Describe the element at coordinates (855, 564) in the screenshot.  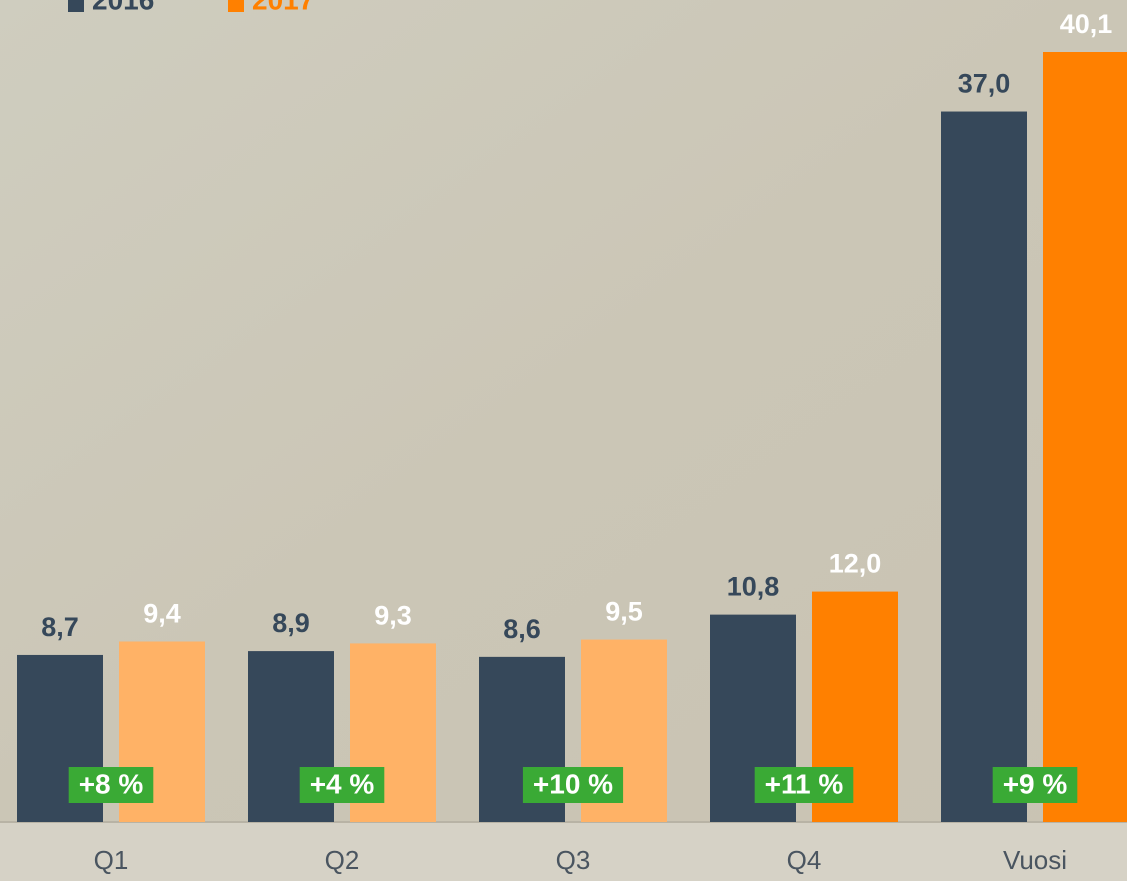
I see `value-label: 12,0` at that location.